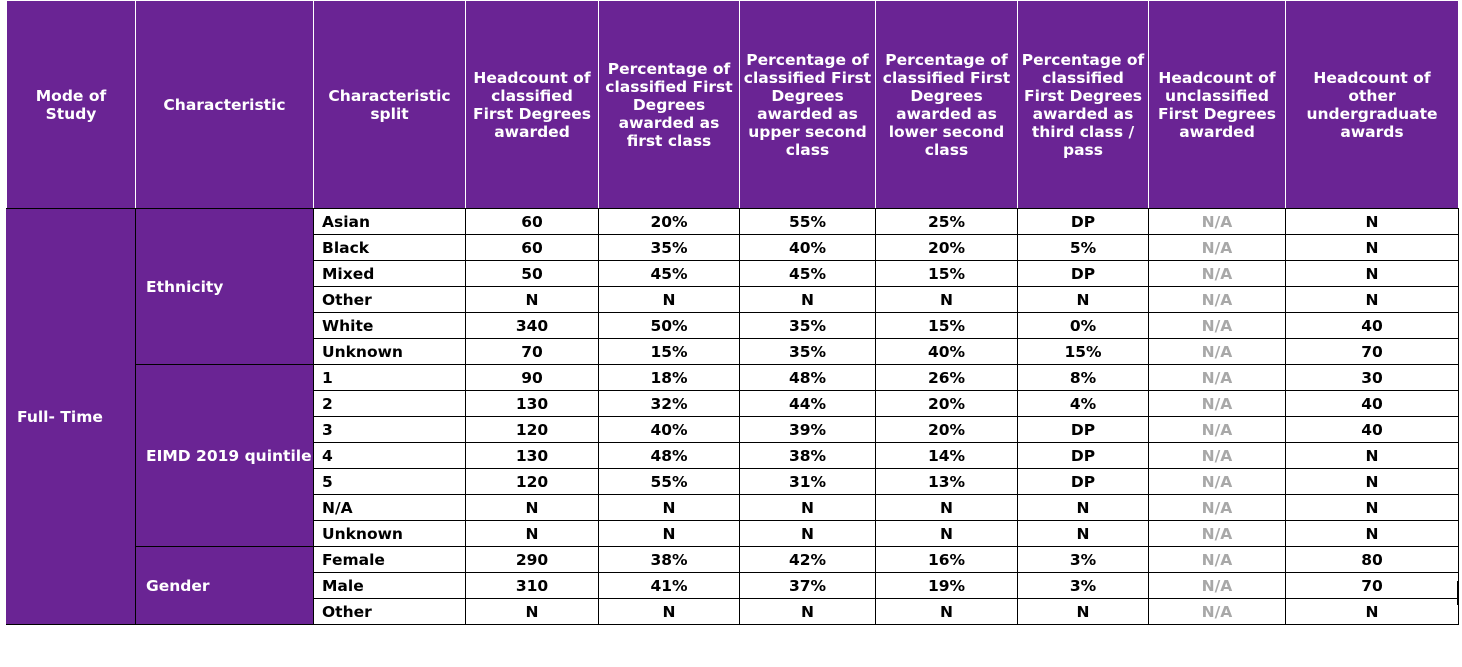 The image size is (1462, 667). What do you see at coordinates (389, 247) in the screenshot?
I see `characteristic-split-cell: Black` at bounding box center [389, 247].